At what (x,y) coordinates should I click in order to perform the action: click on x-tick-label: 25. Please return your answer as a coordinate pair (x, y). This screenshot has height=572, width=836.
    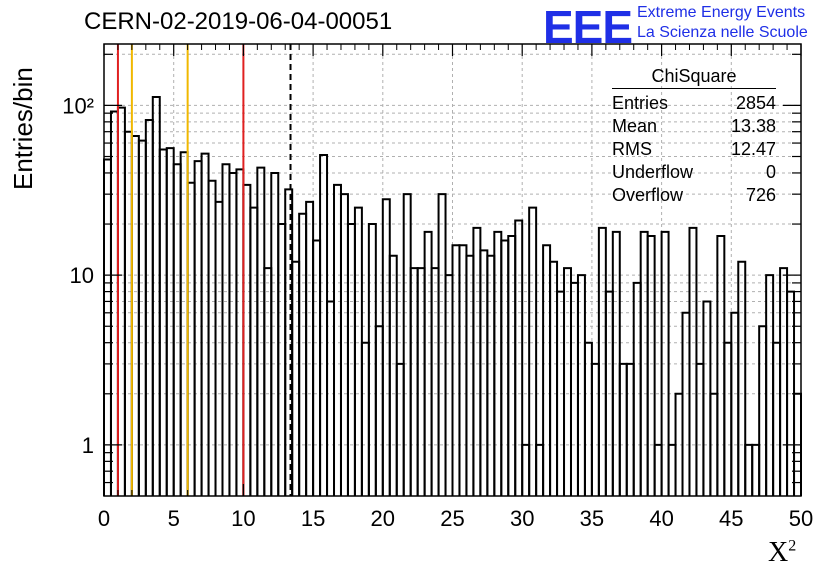
    Looking at the image, I should click on (452, 518).